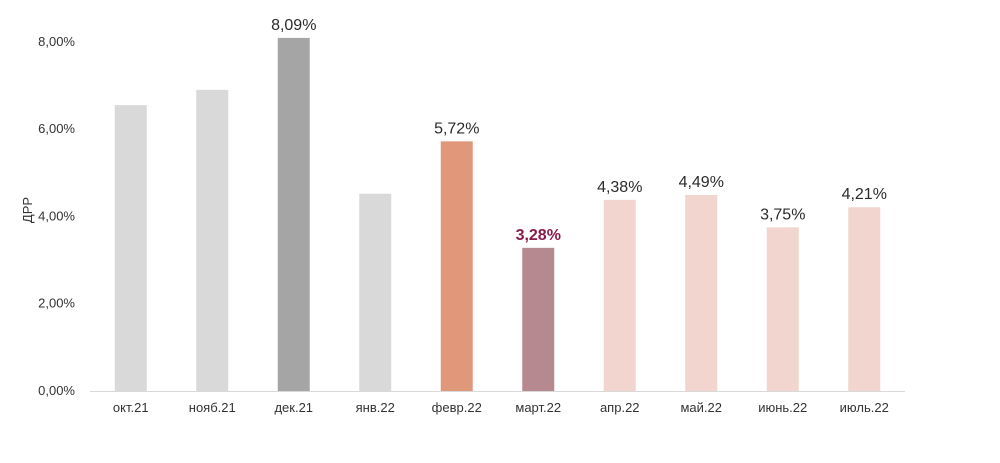 The height and width of the screenshot is (463, 1000). I want to click on data-label: 8,09%, so click(293, 25).